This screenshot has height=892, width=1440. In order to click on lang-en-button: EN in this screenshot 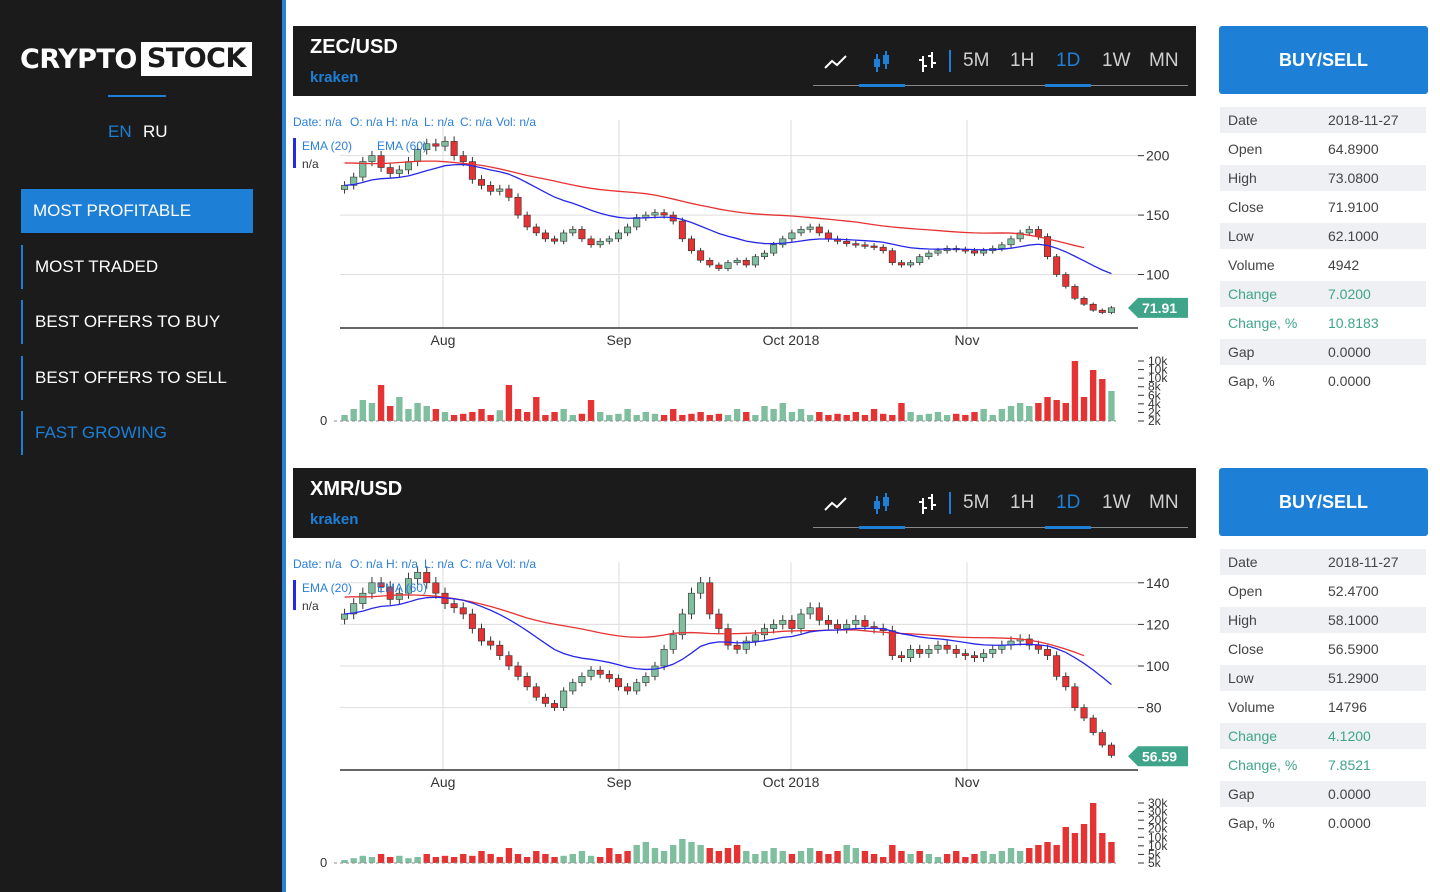, I will do `click(120, 131)`.